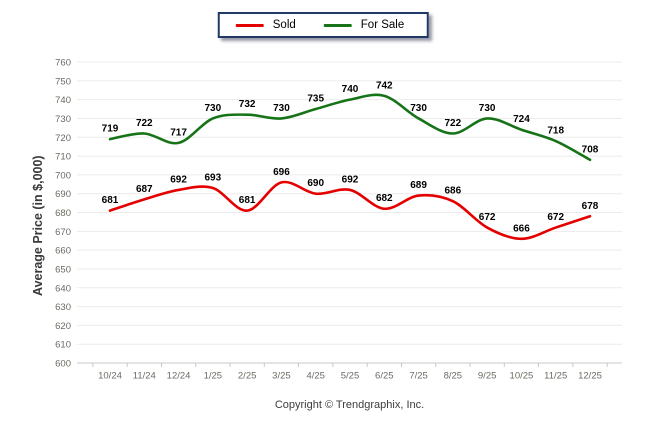 The image size is (646, 434). What do you see at coordinates (453, 191) in the screenshot?
I see `data-point-label: 686` at bounding box center [453, 191].